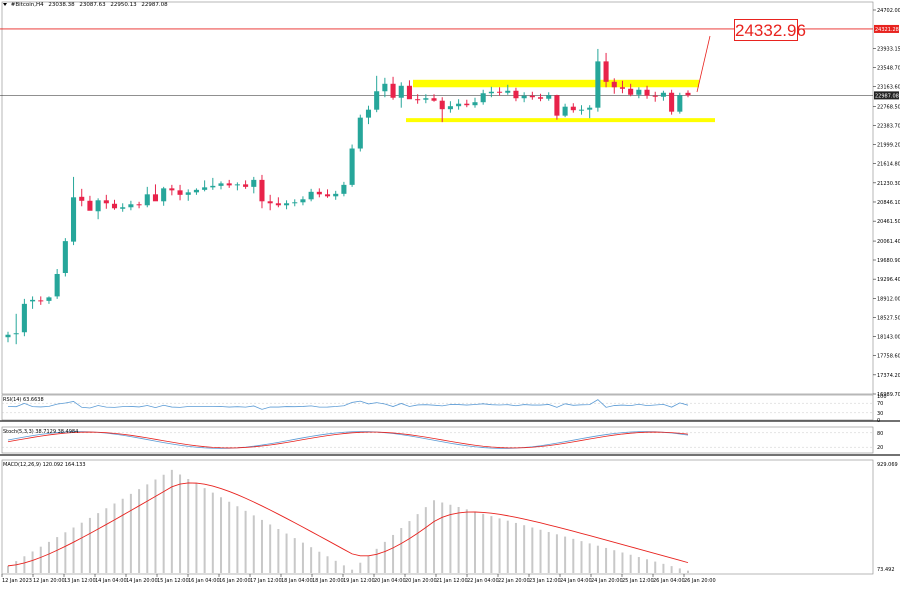 This screenshot has width=900, height=589. I want to click on macd-signal-line, so click(348, 524).